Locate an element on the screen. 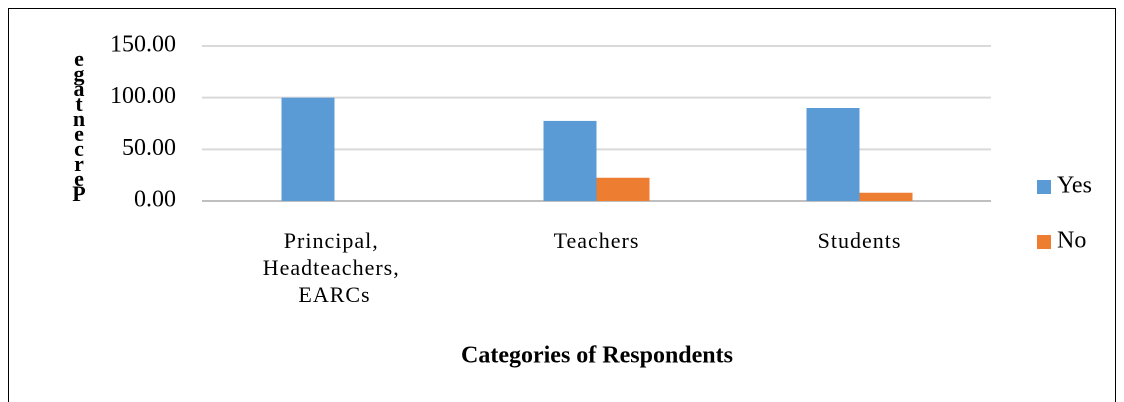 This screenshot has height=402, width=1124. x-tick-label: Principal, Headteachers, EARCs is located at coordinates (334, 267).